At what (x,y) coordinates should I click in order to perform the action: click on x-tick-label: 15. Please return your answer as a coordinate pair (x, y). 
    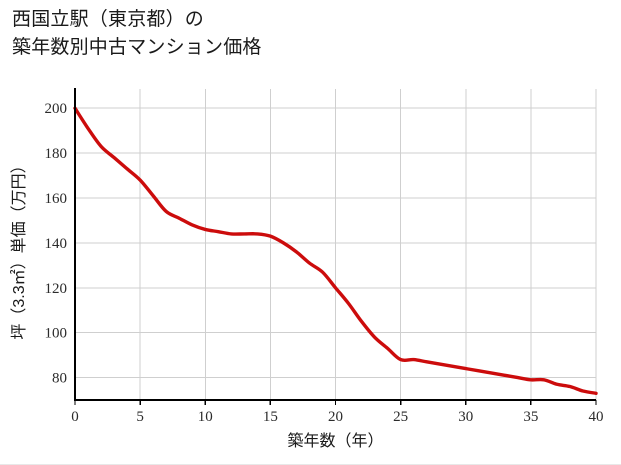
    Looking at the image, I should click on (270, 417).